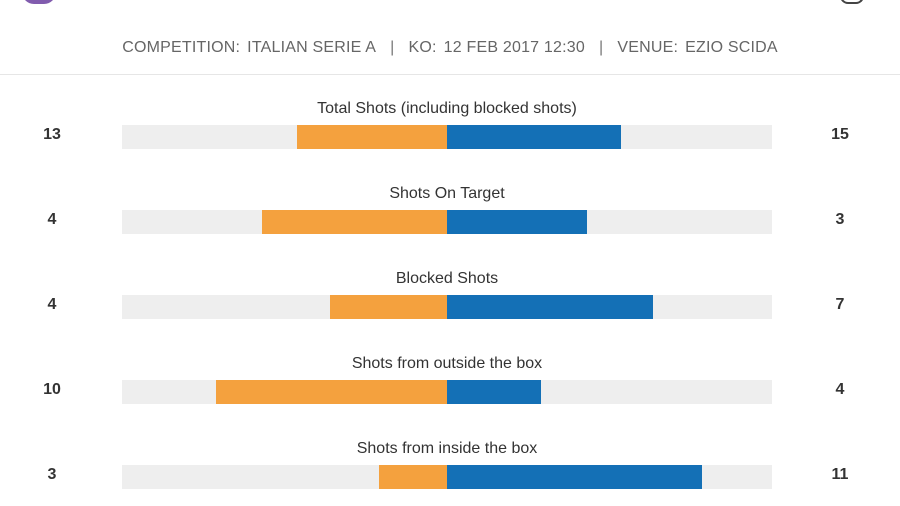 The image size is (900, 506). Describe the element at coordinates (514, 47) in the screenshot. I see `kickoff-value: 12 FEB 2017 12:30` at that location.